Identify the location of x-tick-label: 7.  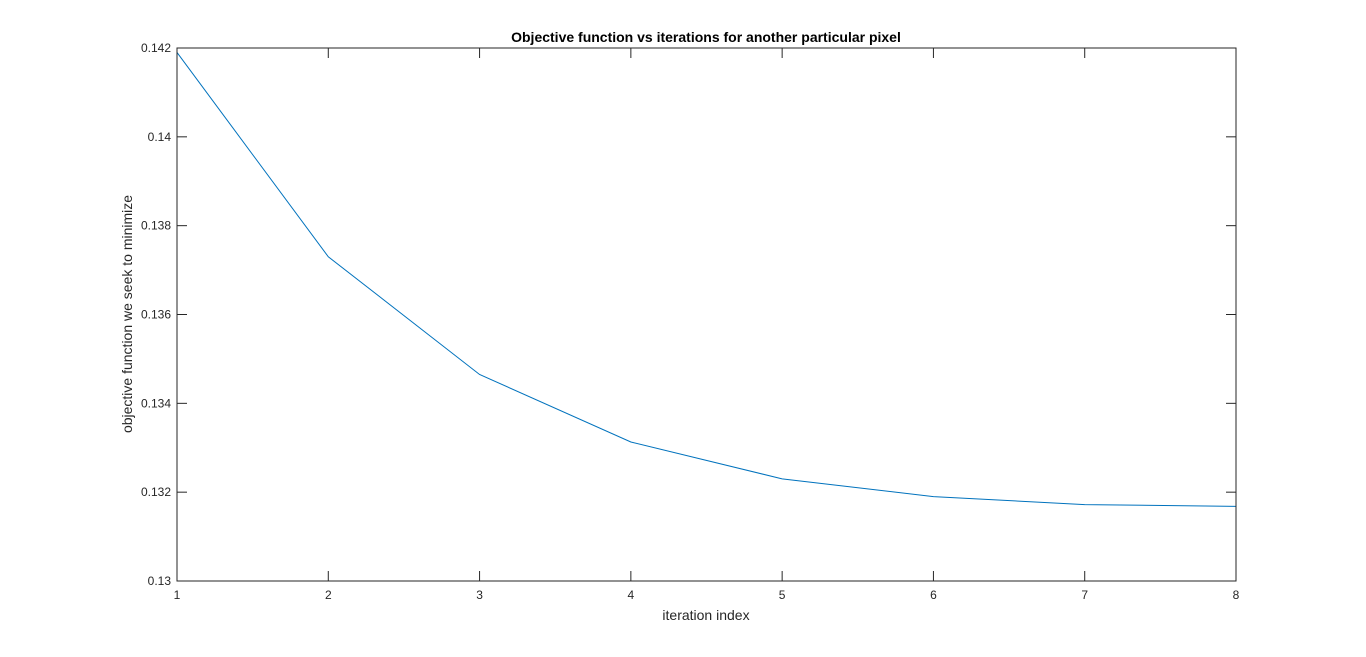
(1084, 595).